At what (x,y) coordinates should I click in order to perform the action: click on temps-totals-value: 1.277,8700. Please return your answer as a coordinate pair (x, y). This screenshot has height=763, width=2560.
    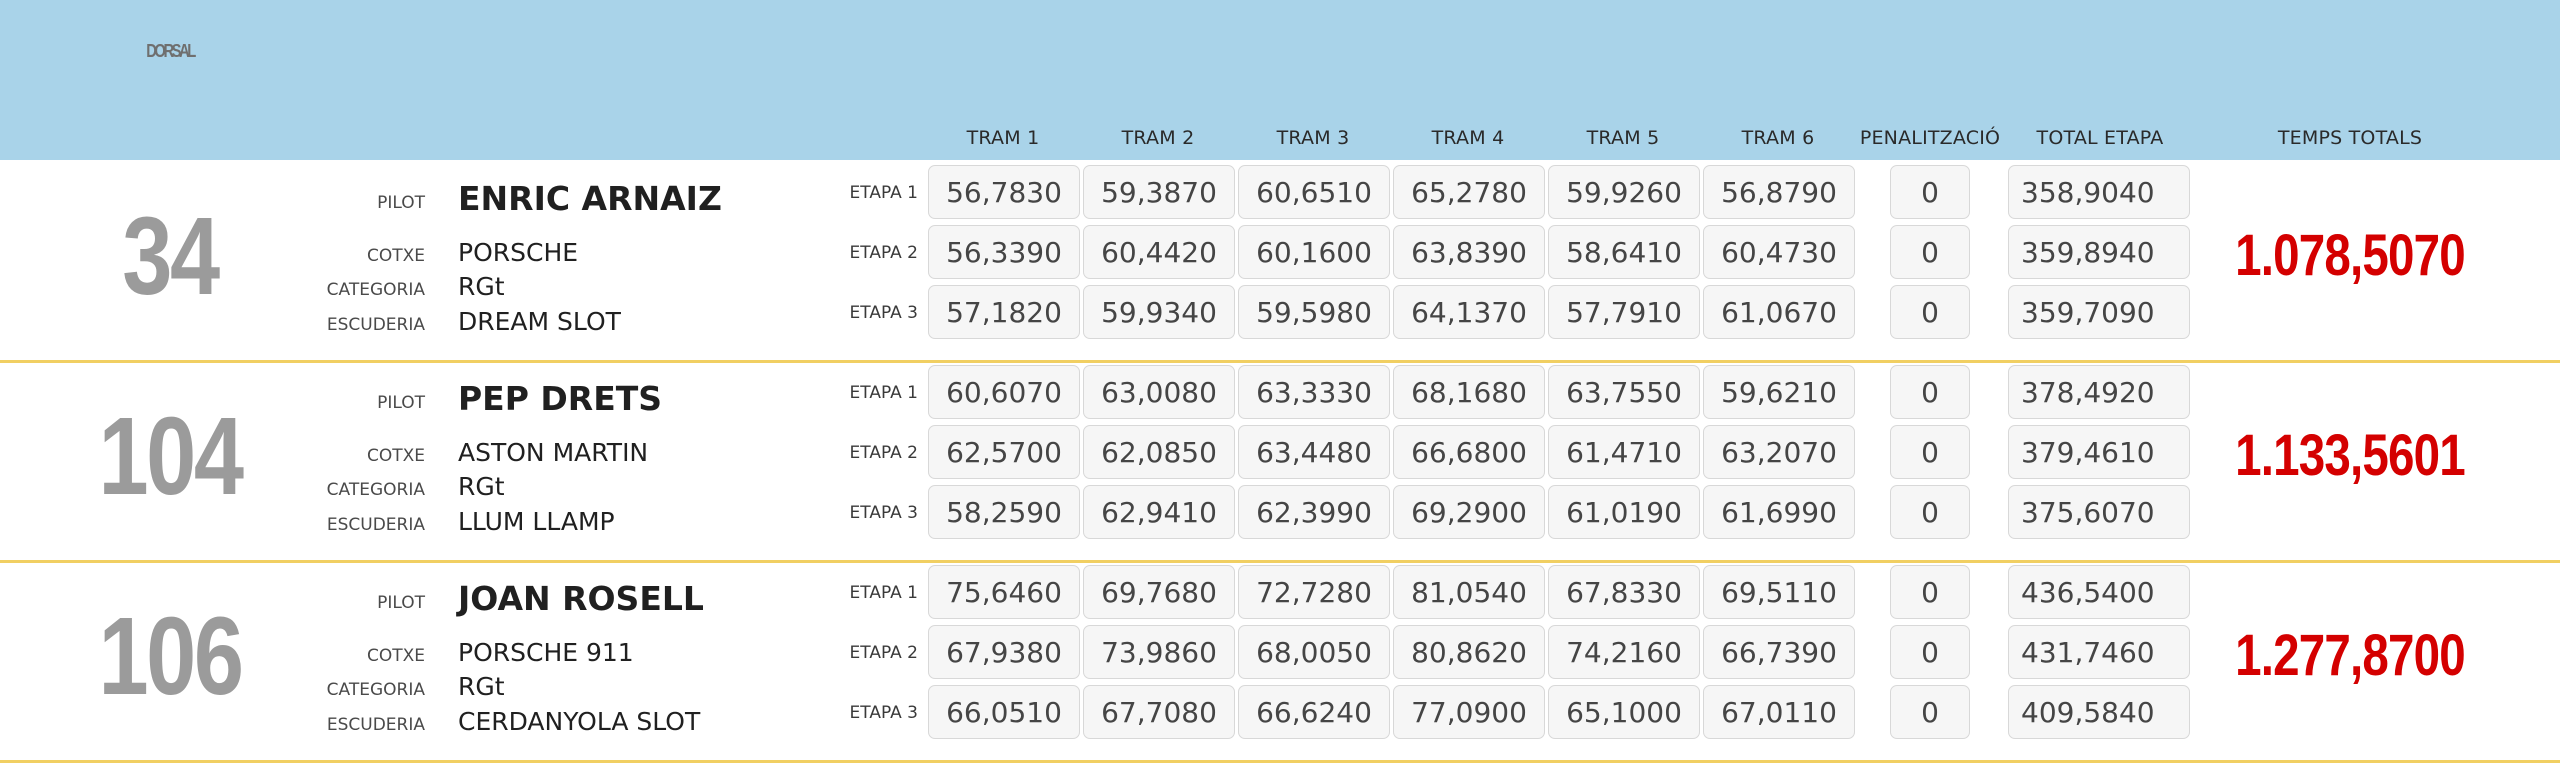
    Looking at the image, I should click on (2350, 655).